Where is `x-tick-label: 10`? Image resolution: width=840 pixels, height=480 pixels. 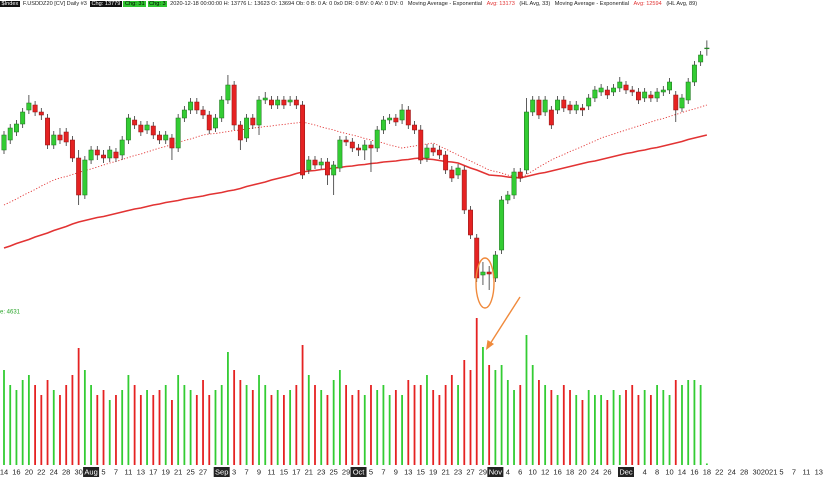 x-tick-label: 10 is located at coordinates (669, 471).